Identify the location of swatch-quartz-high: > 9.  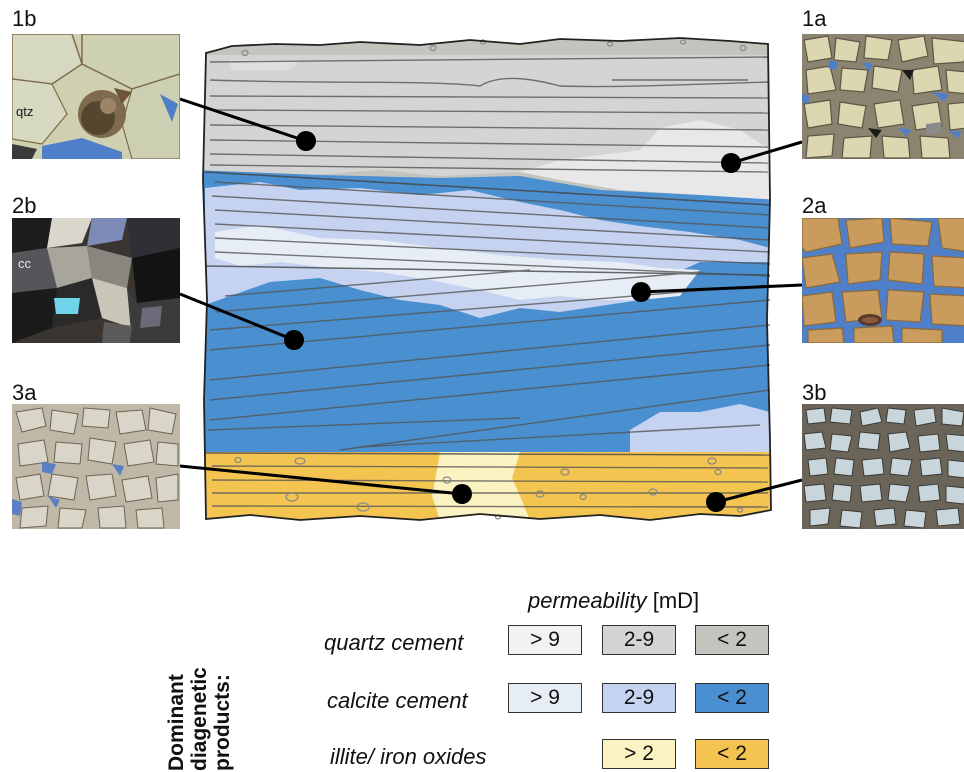
(545, 640).